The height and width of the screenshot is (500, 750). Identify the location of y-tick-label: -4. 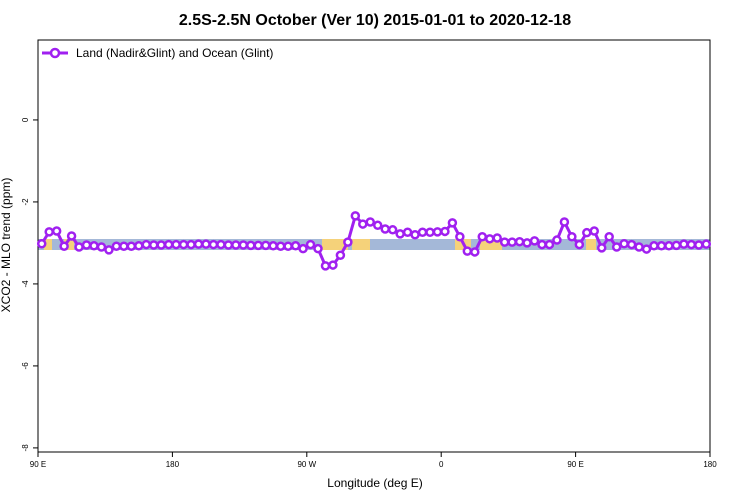
(25, 284).